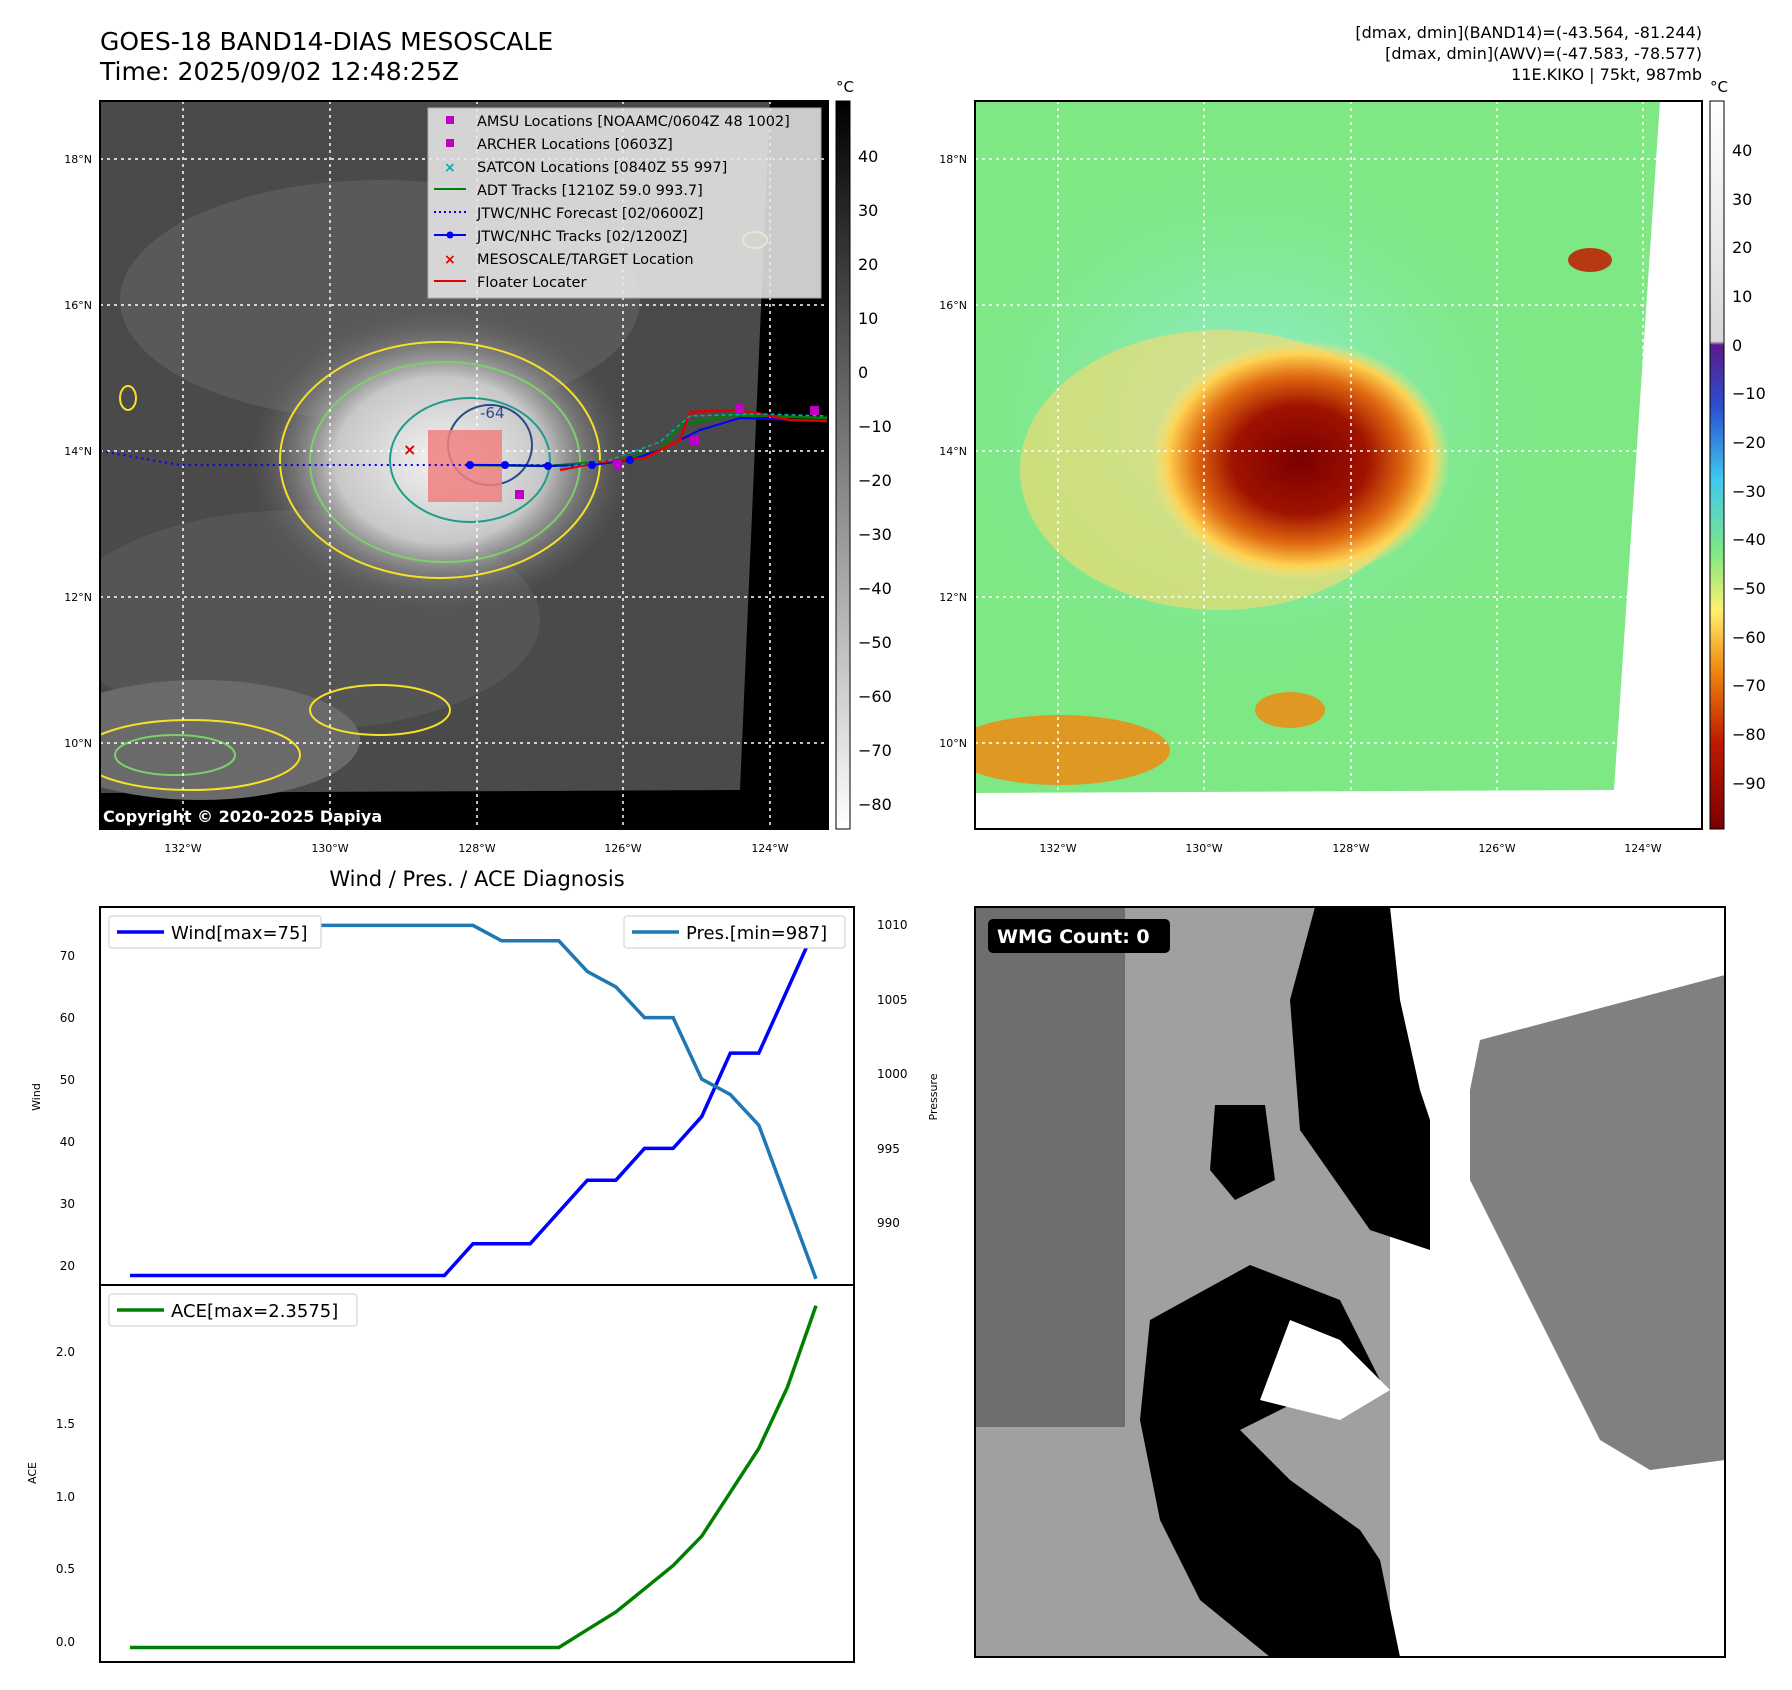  Describe the element at coordinates (1749, 685) in the screenshot. I see `color-cb-tick: −70` at that location.